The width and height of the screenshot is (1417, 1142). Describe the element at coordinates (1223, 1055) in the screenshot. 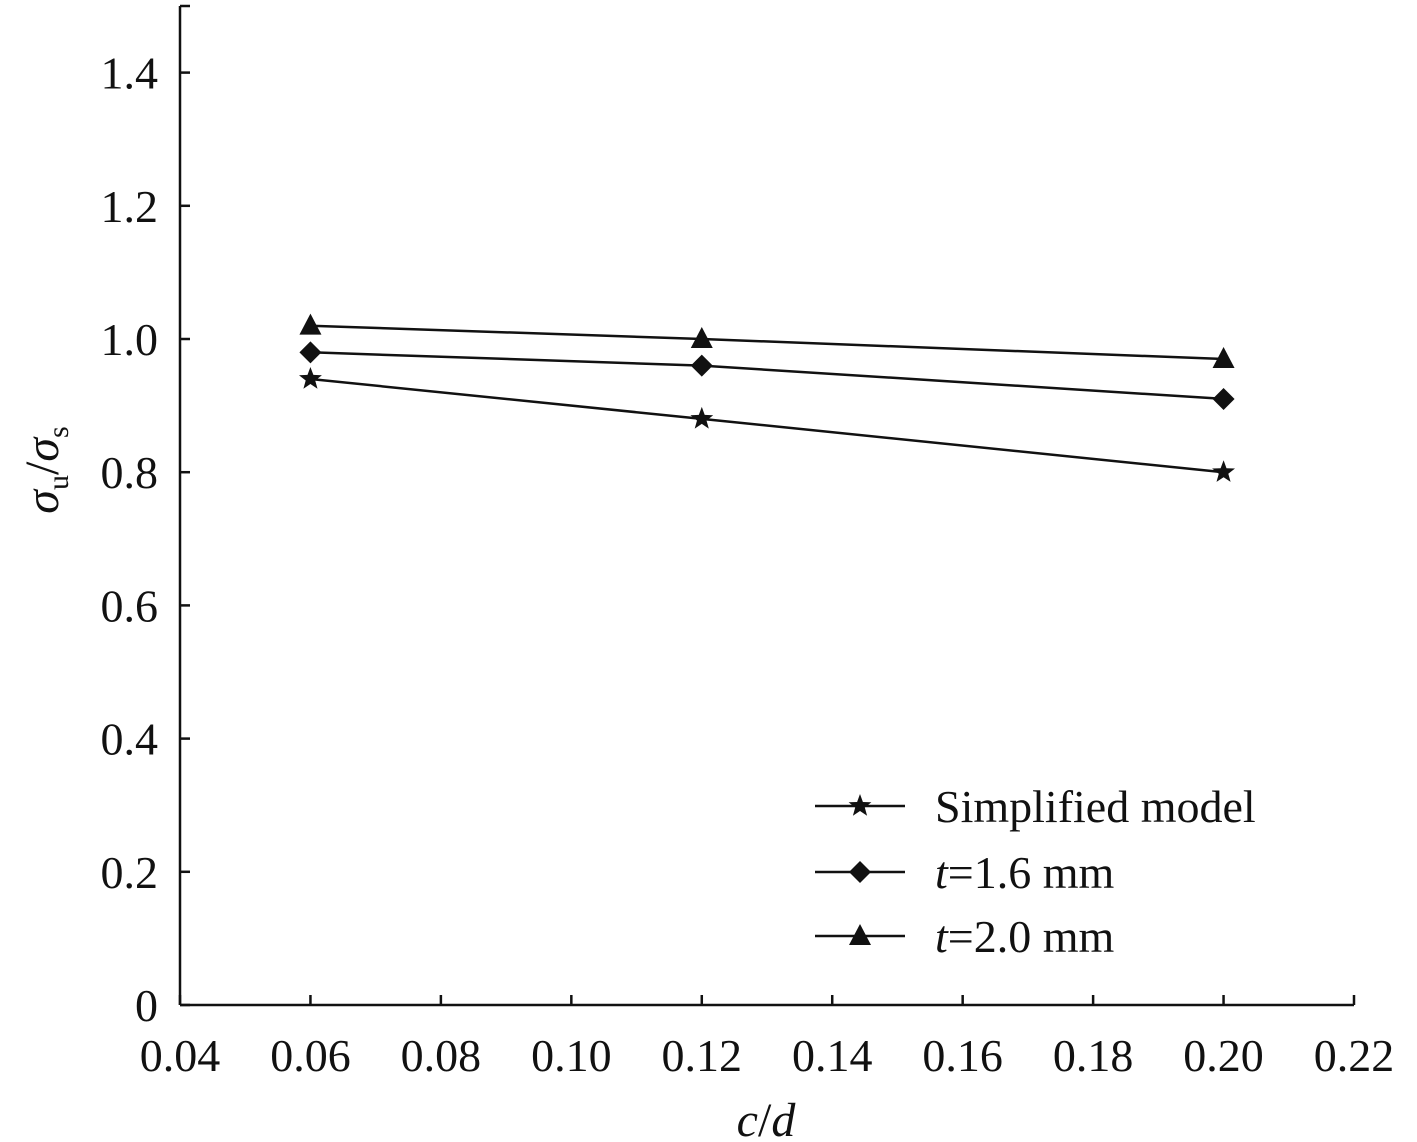

I see `x-tick-label: 0.20` at that location.